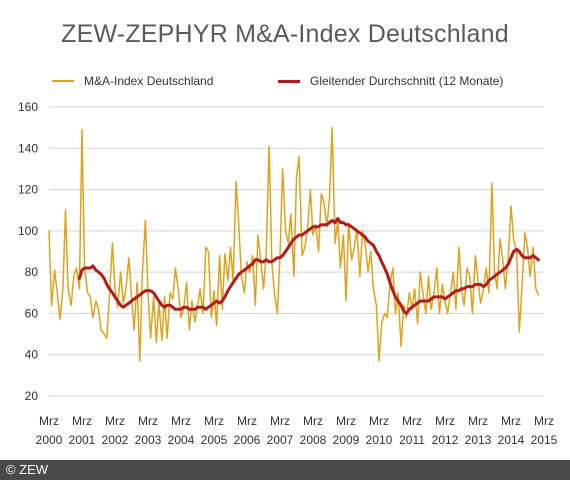  I want to click on legend-item-average: Gleitender Durchschnitt (12 Monate), so click(390, 81).